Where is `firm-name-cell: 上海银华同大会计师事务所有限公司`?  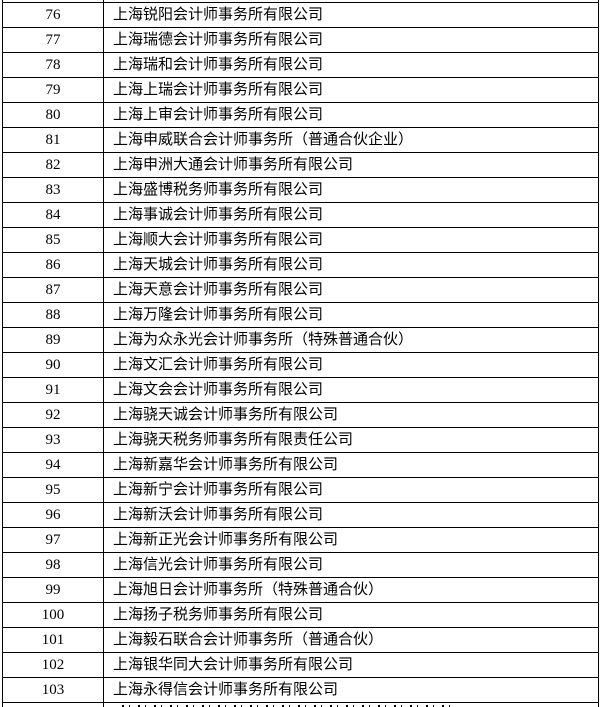 firm-name-cell: 上海银华同大会计师事务所有限公司 is located at coordinates (351, 665).